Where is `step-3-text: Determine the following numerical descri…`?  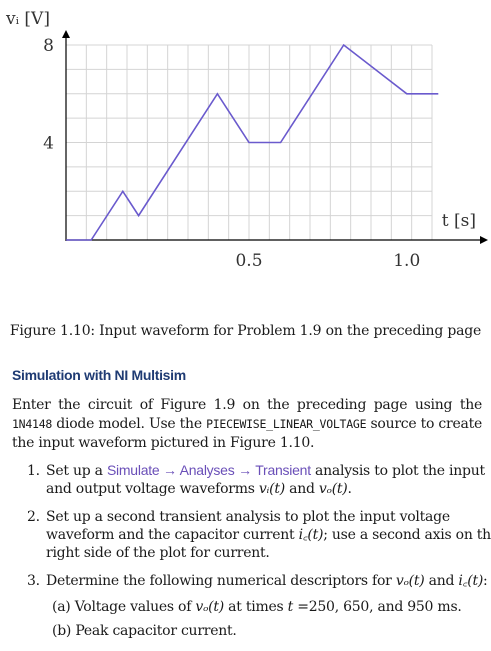 step-3-text: Determine the following numerical descri… is located at coordinates (221, 581).